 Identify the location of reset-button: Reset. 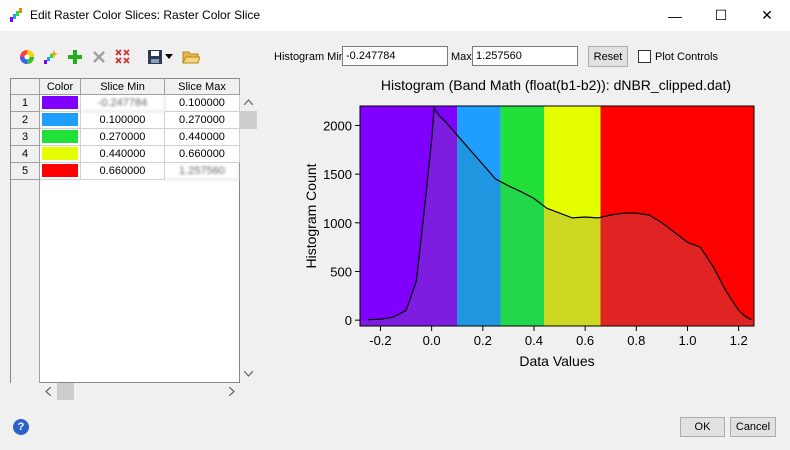
(608, 56).